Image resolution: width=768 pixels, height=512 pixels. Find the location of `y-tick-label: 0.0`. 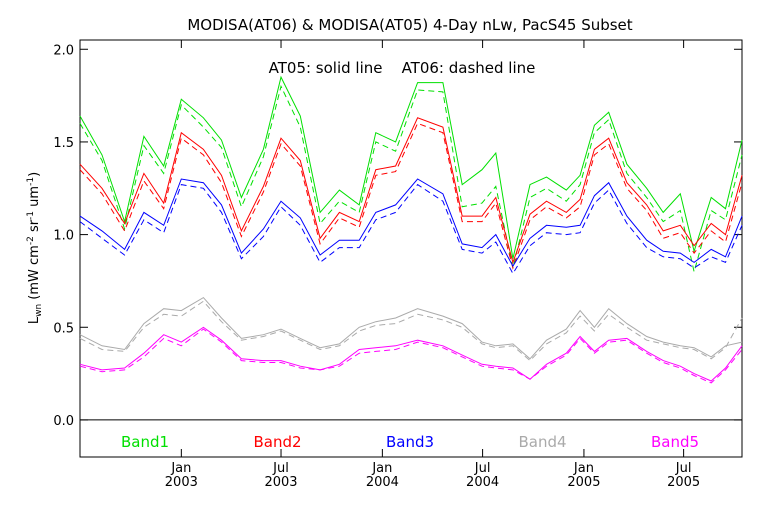

y-tick-label: 0.0 is located at coordinates (63, 421).